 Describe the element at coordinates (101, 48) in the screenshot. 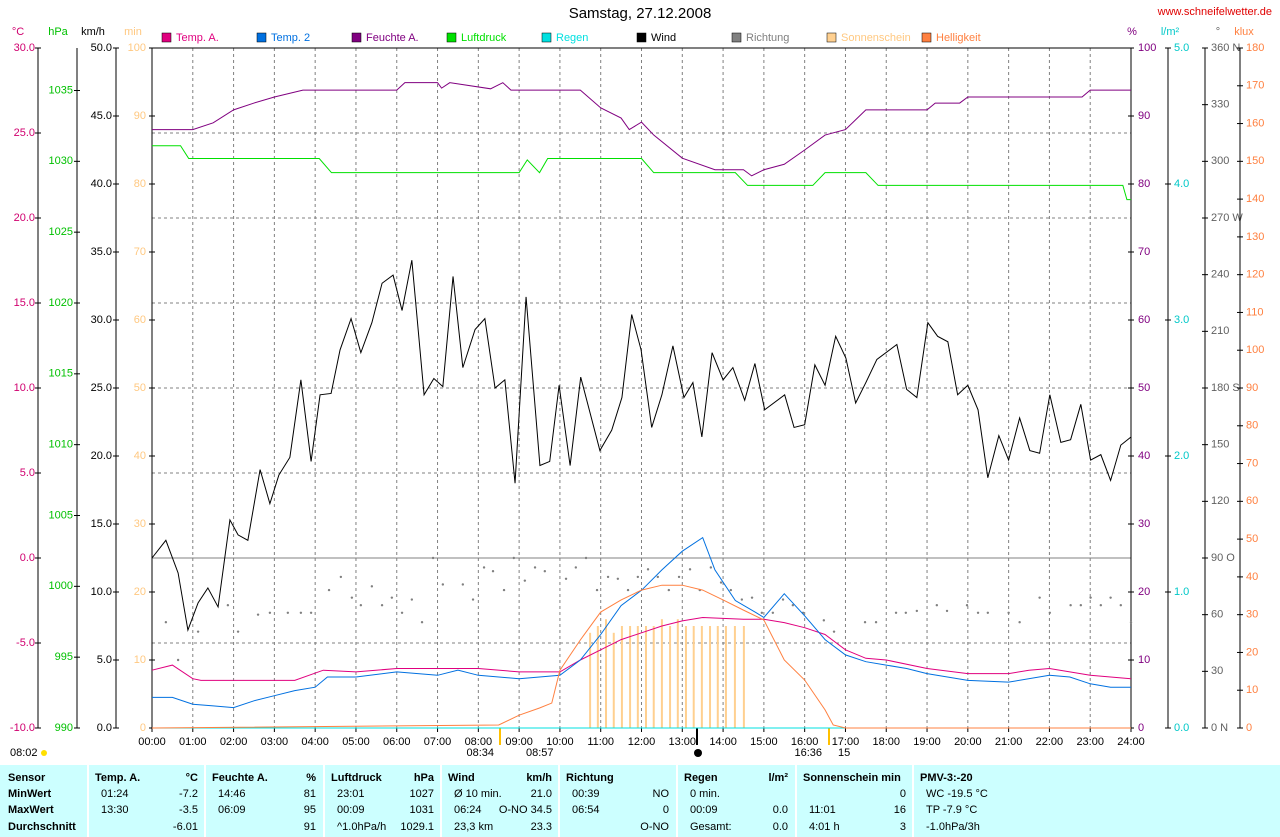

I see `y-tick-label: 50.0` at that location.